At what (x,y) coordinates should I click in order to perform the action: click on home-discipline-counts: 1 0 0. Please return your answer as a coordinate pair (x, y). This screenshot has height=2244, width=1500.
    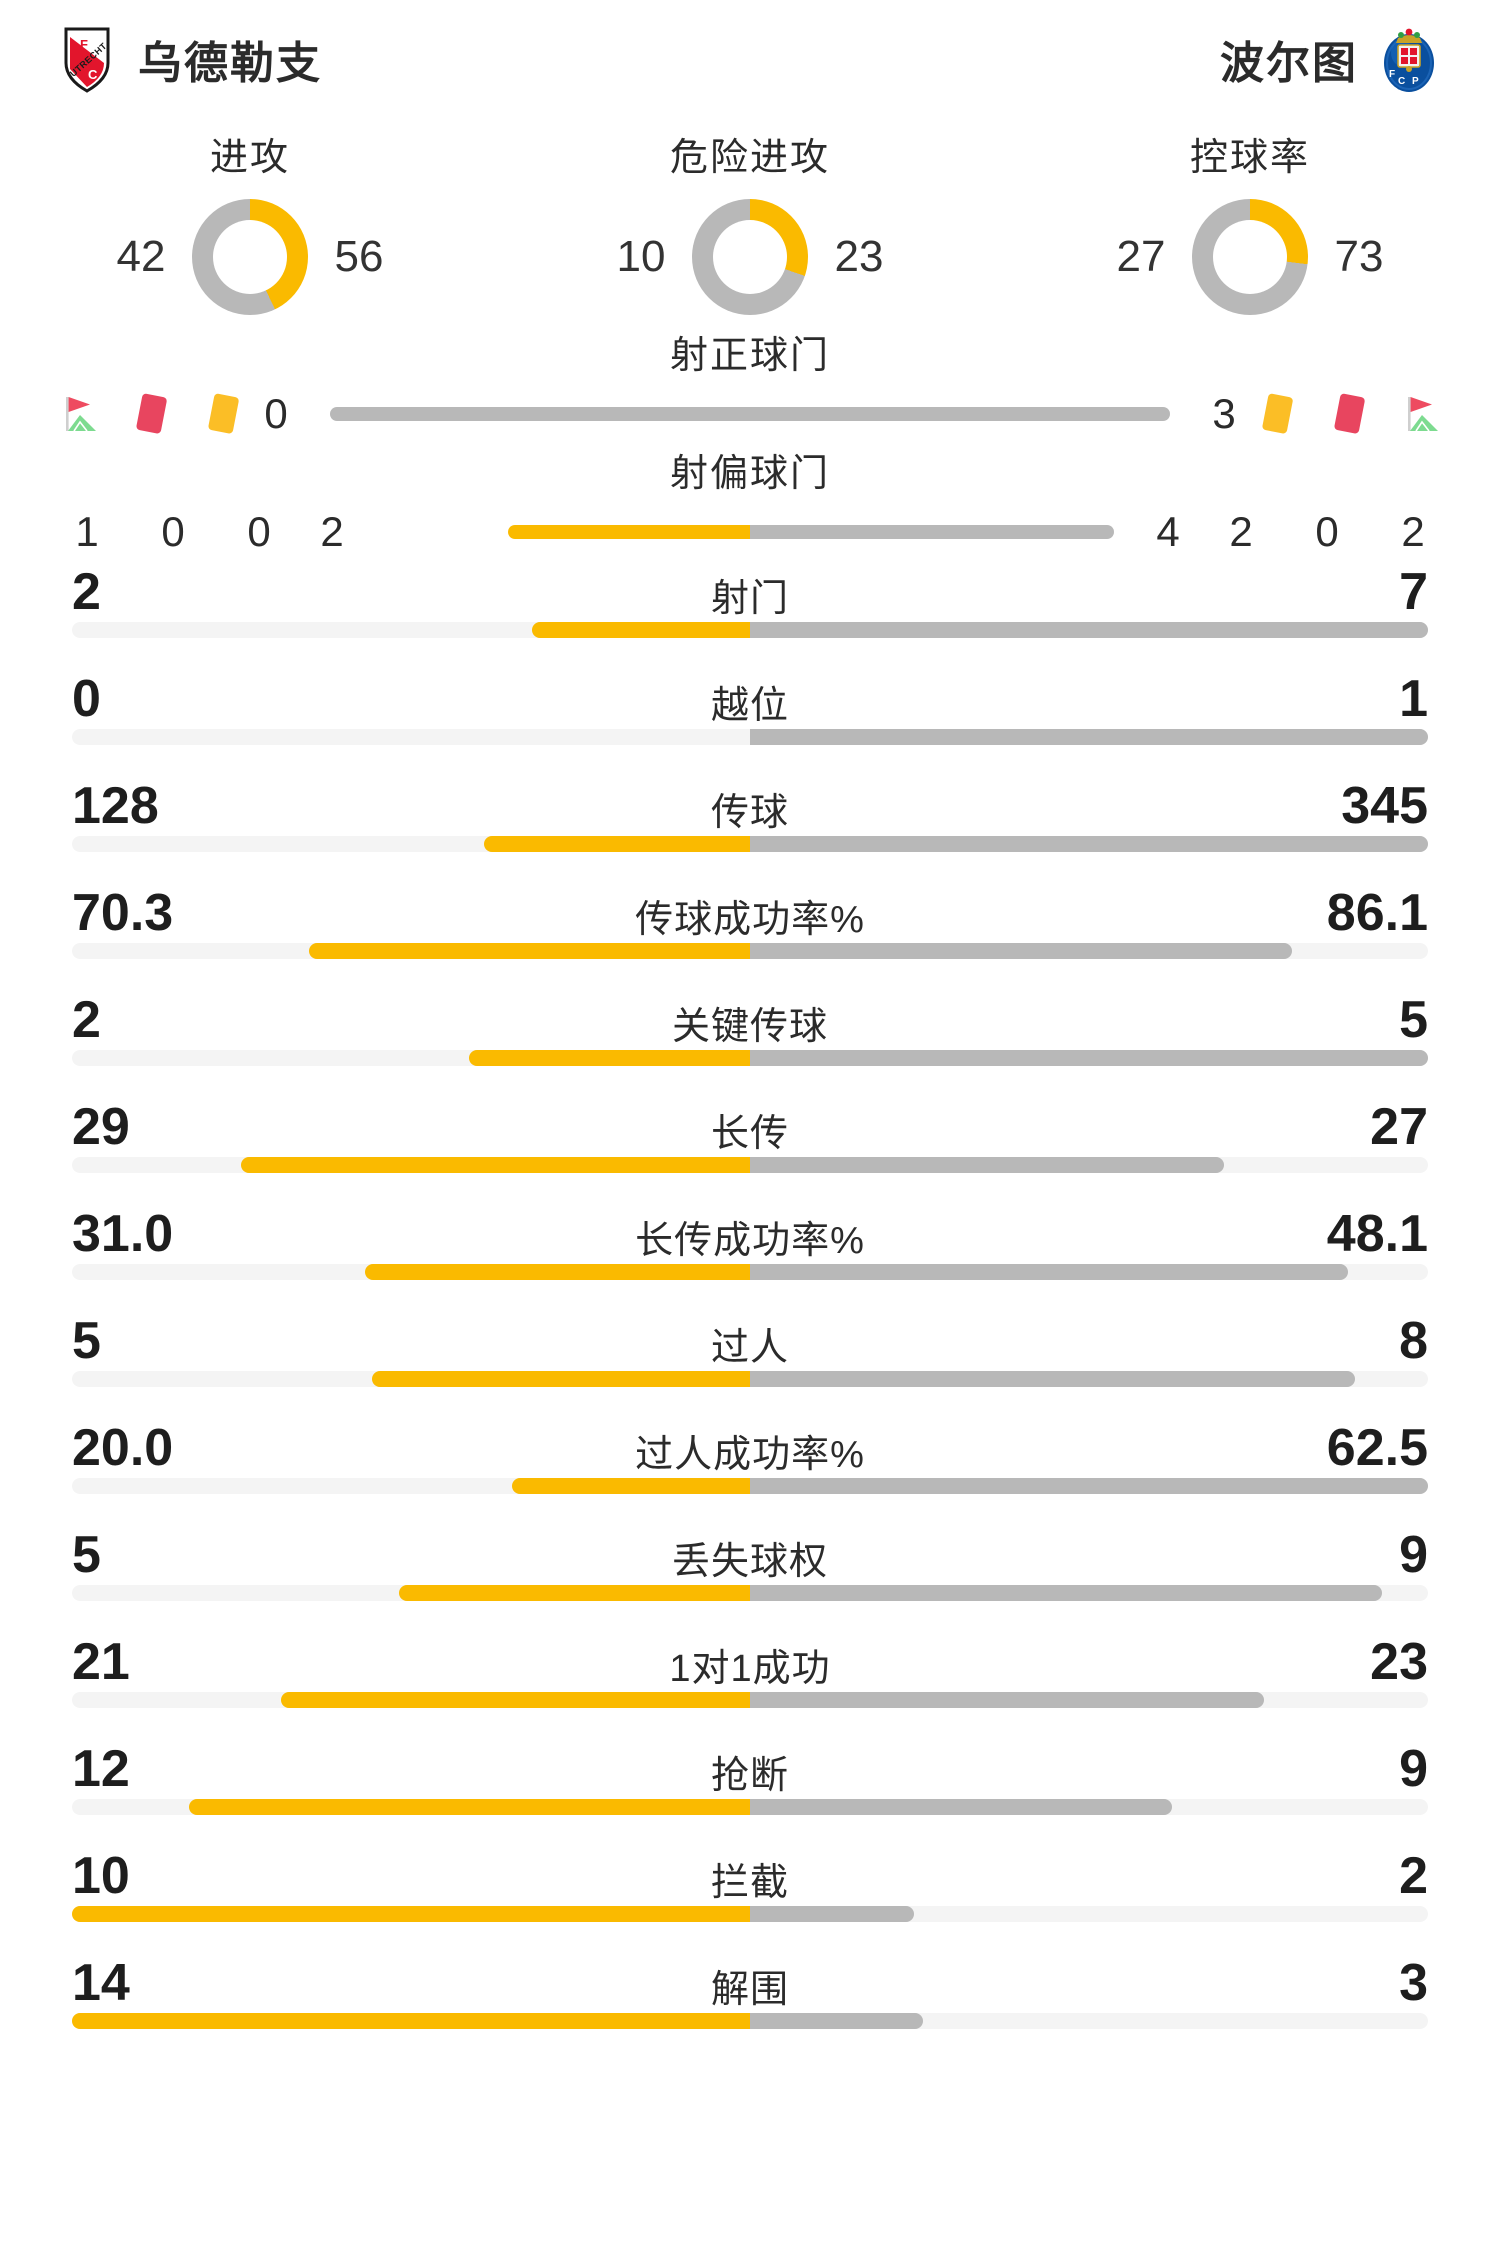
    Looking at the image, I should click on (151, 532).